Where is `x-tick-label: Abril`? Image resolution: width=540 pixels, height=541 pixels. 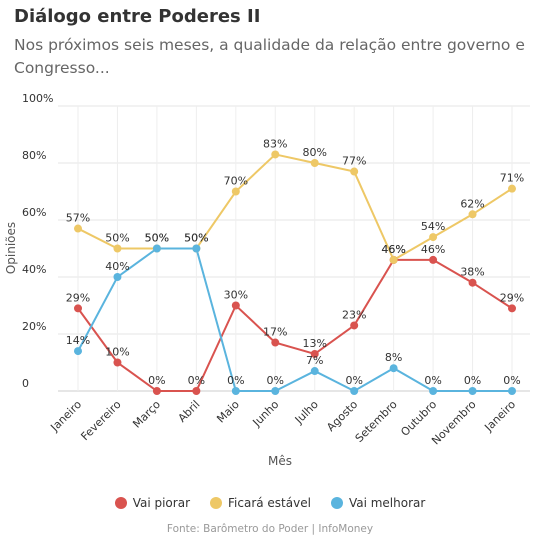 x-tick-label: Abril is located at coordinates (189, 411).